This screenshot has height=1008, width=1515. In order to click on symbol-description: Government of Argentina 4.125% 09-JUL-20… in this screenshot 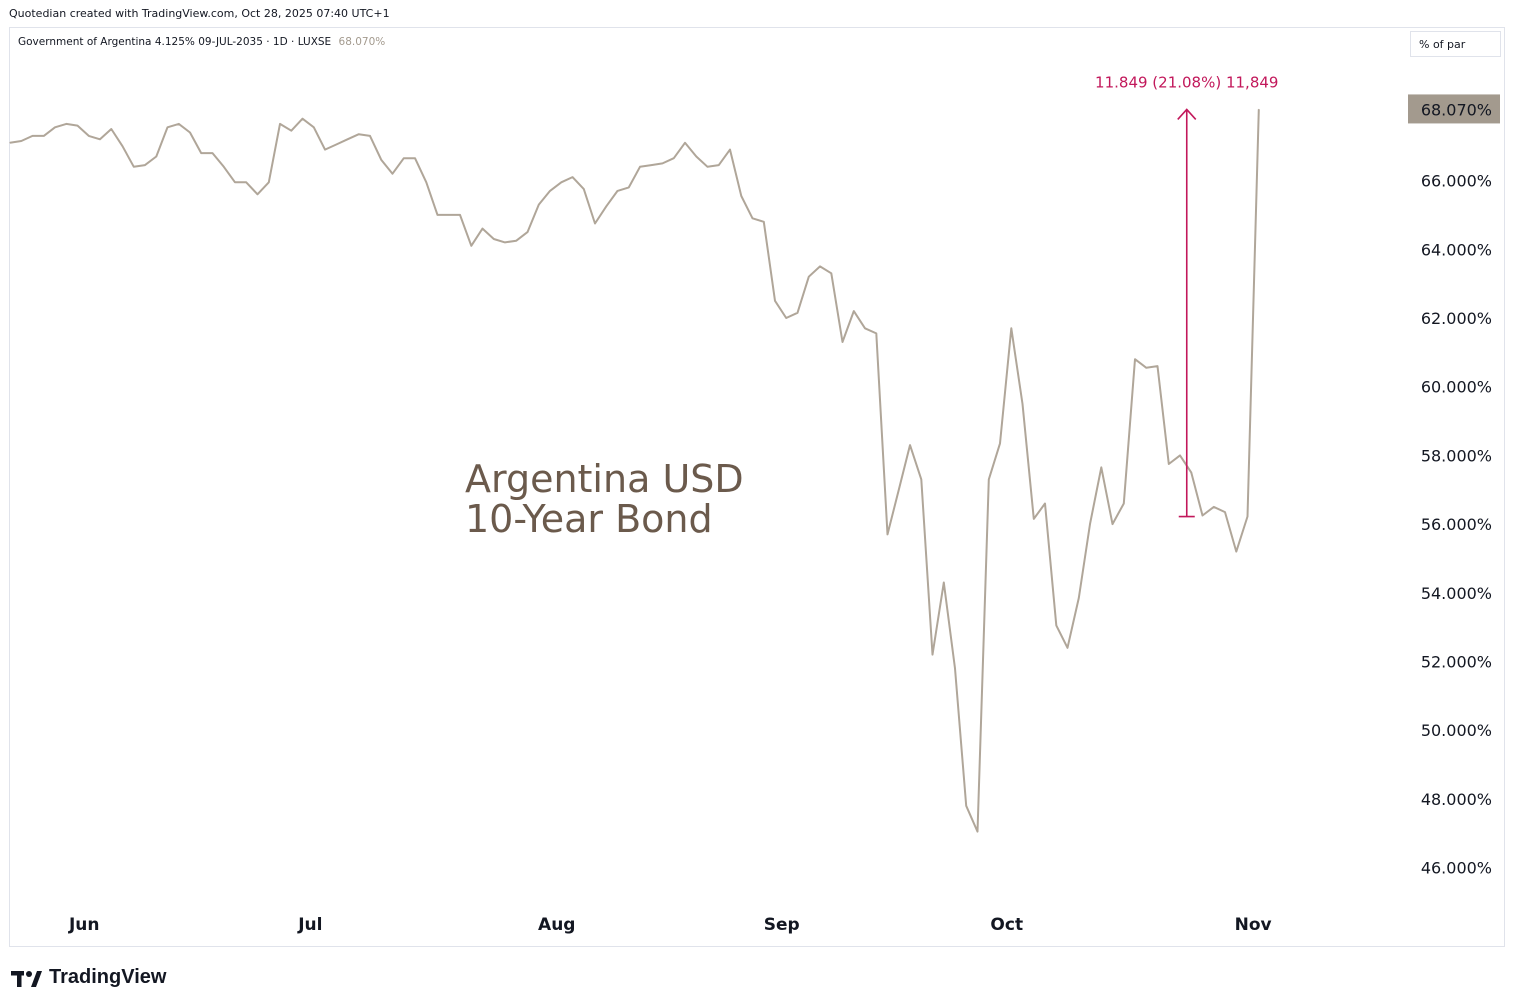, I will do `click(175, 42)`.